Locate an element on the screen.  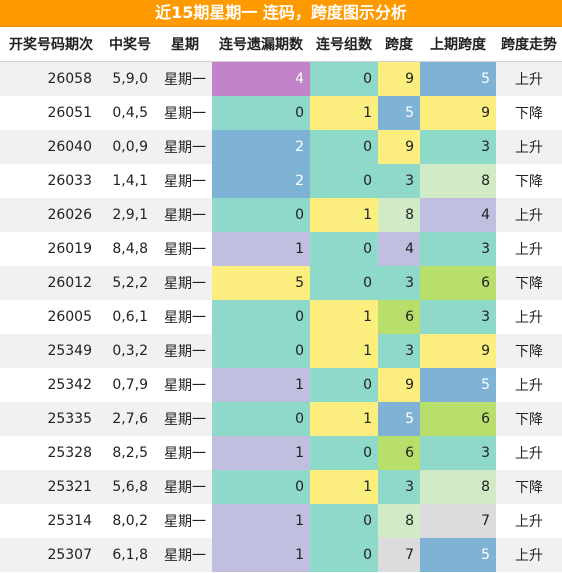
cell-prev-span: 8 is located at coordinates (458, 487).